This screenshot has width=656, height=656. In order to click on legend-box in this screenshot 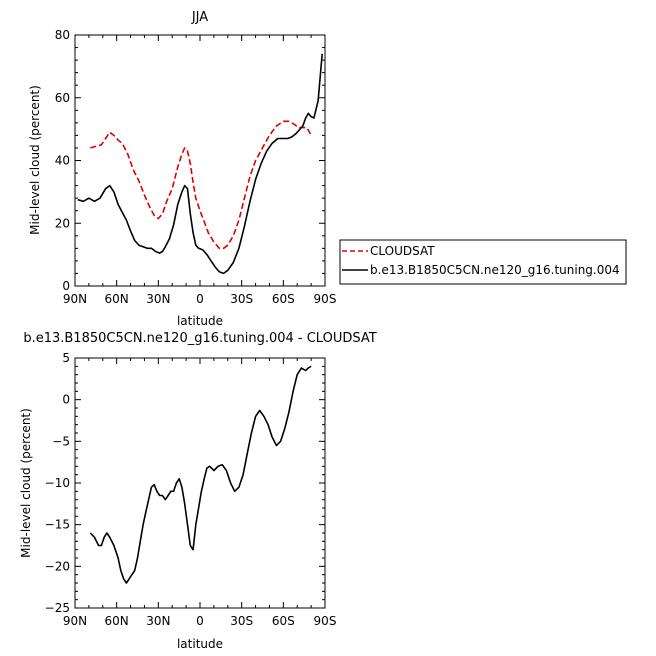, I will do `click(483, 262)`.